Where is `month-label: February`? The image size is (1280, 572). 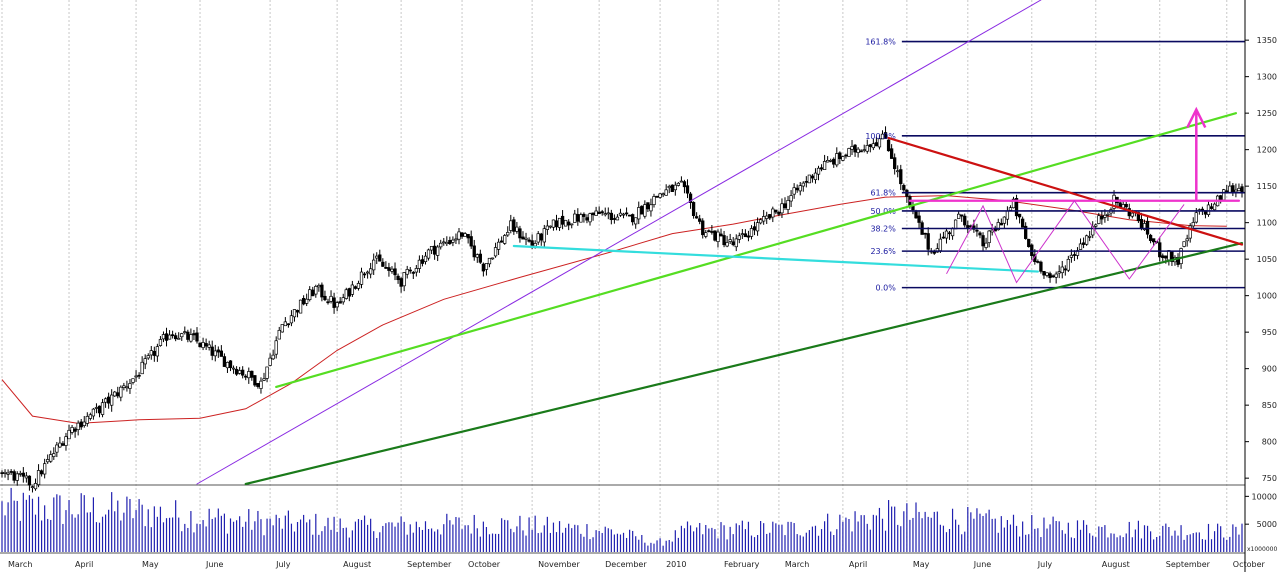 month-label: February is located at coordinates (742, 564).